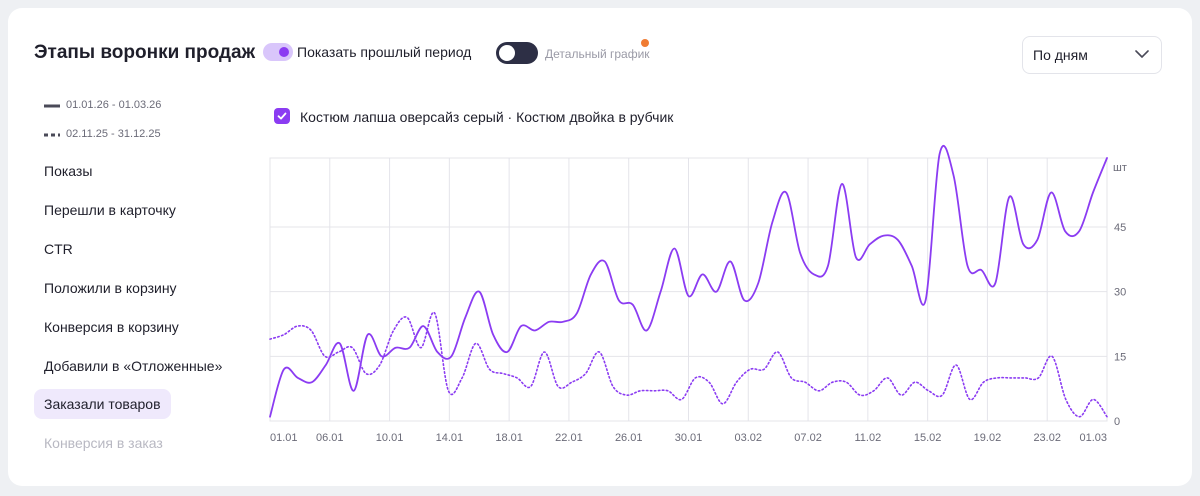  I want to click on funnel-item-wishlist: Добавили в «Отложенные», so click(133, 366).